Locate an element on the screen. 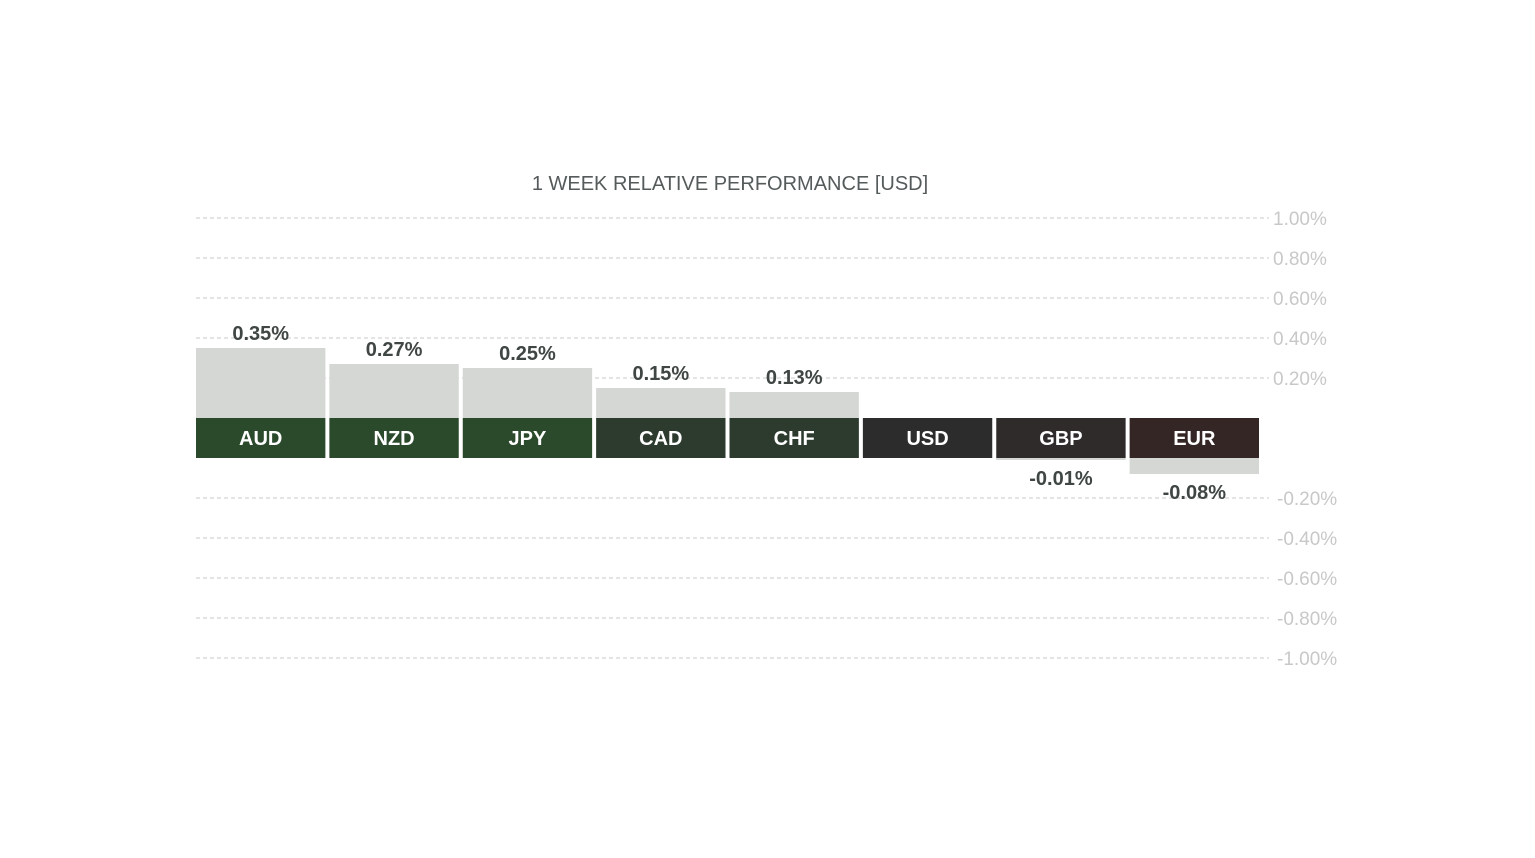  bar-eur is located at coordinates (1194, 466).